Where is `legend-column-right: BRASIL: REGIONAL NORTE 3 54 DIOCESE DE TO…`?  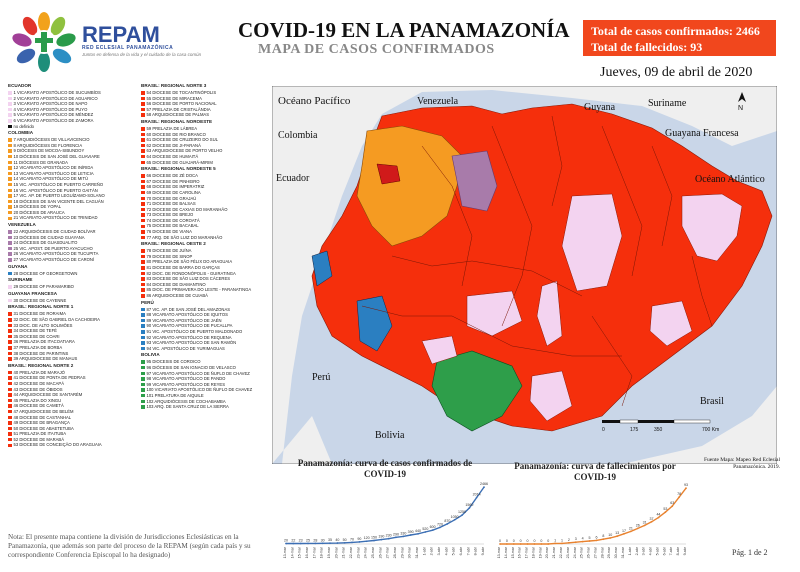 legend-column-right: BRASIL: REGIONAL NORTE 3 54 DIOCESE DE TO… is located at coordinates (205, 246).